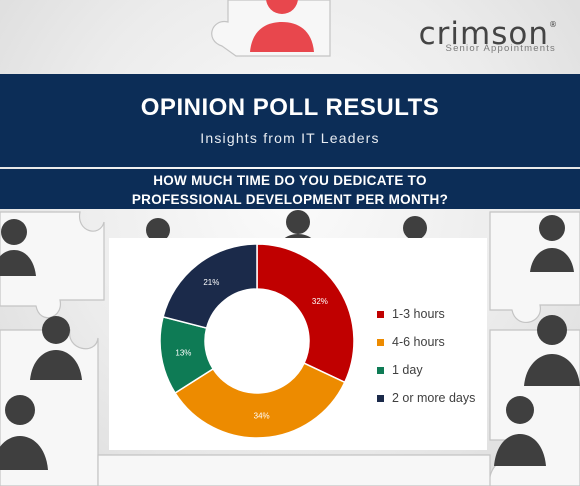  What do you see at coordinates (500, 48) in the screenshot?
I see `brand-tagline: Senior Appointments` at bounding box center [500, 48].